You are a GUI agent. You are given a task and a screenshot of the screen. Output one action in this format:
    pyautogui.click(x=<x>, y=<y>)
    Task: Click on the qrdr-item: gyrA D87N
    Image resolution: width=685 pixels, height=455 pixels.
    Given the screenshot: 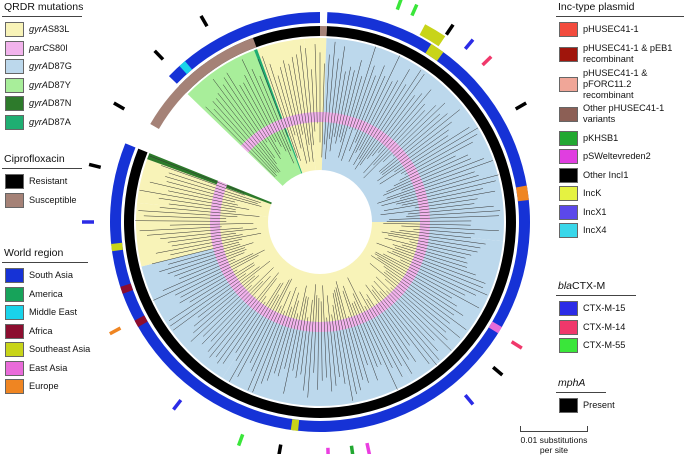 What is the action you would take?
    pyautogui.click(x=42, y=104)
    